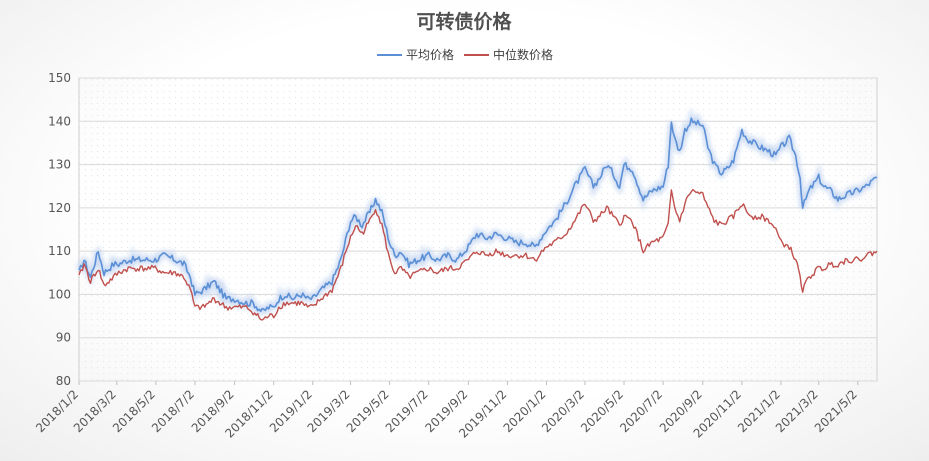  What do you see at coordinates (59, 251) in the screenshot?
I see `y-tick-label: 110` at bounding box center [59, 251].